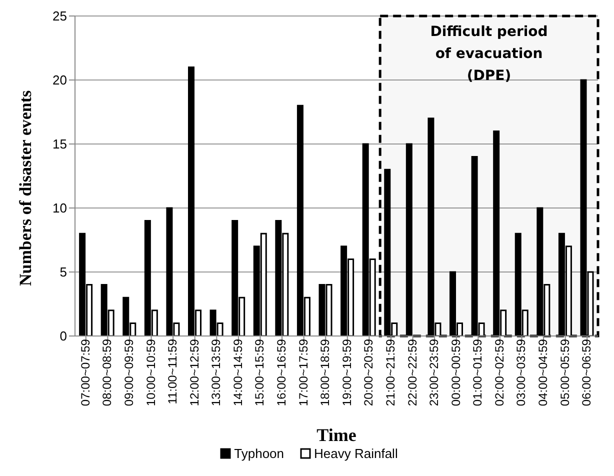  Describe the element at coordinates (355, 453) in the screenshot. I see `legend-label: Heavy Rainfall` at that location.